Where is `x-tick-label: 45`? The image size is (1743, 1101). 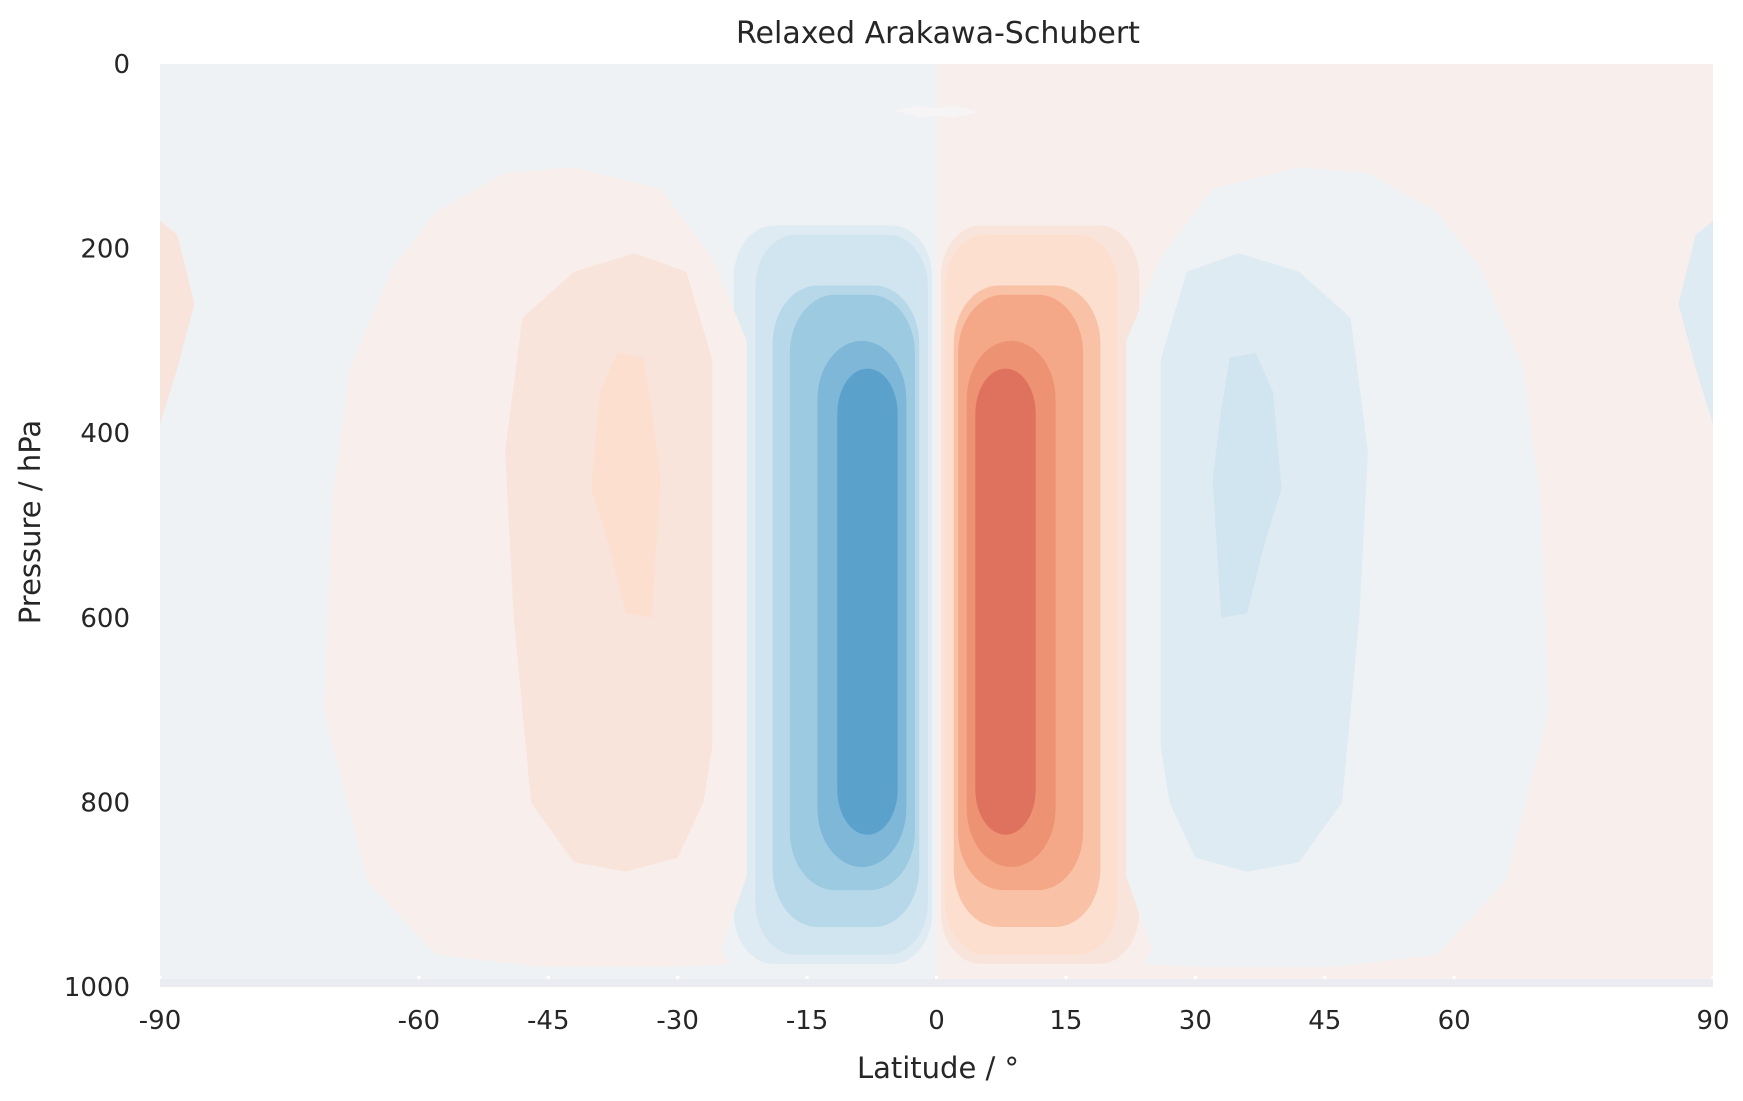
x-tick-label: 45 is located at coordinates (1324, 1021).